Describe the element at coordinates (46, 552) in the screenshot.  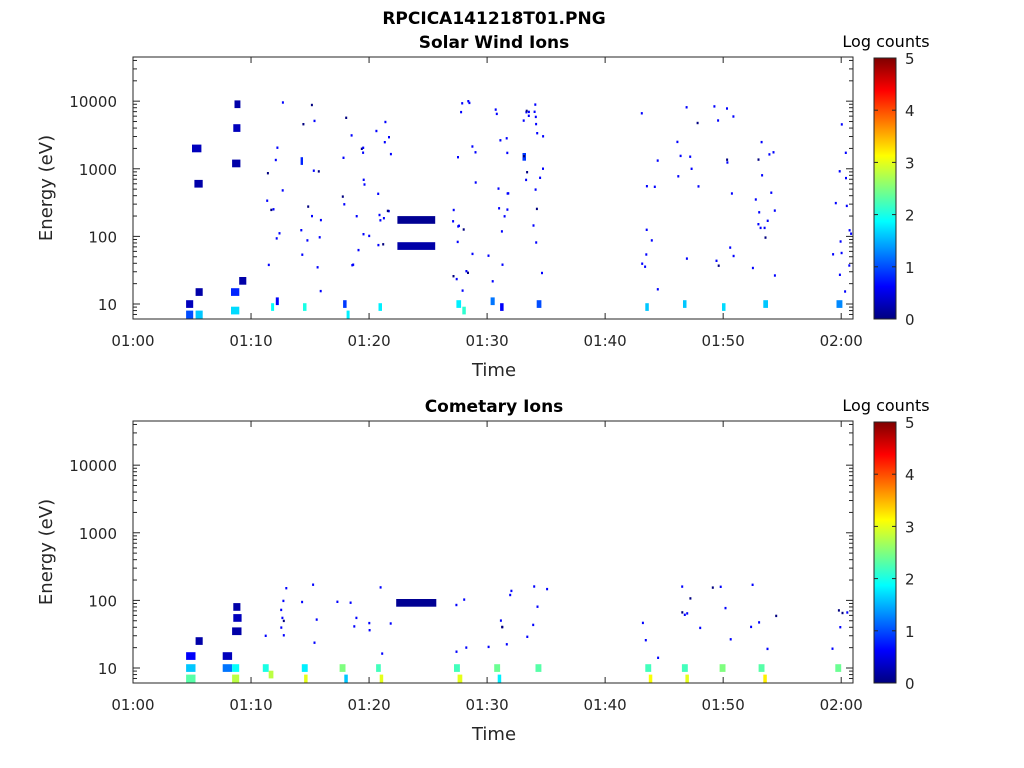
I see `y-axis-label: Energy (eV)` at that location.